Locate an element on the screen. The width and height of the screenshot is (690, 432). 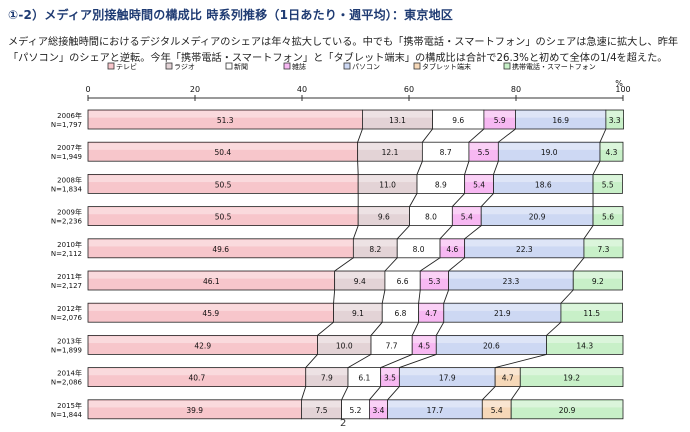
bar-value-label: 19.0 is located at coordinates (549, 152).